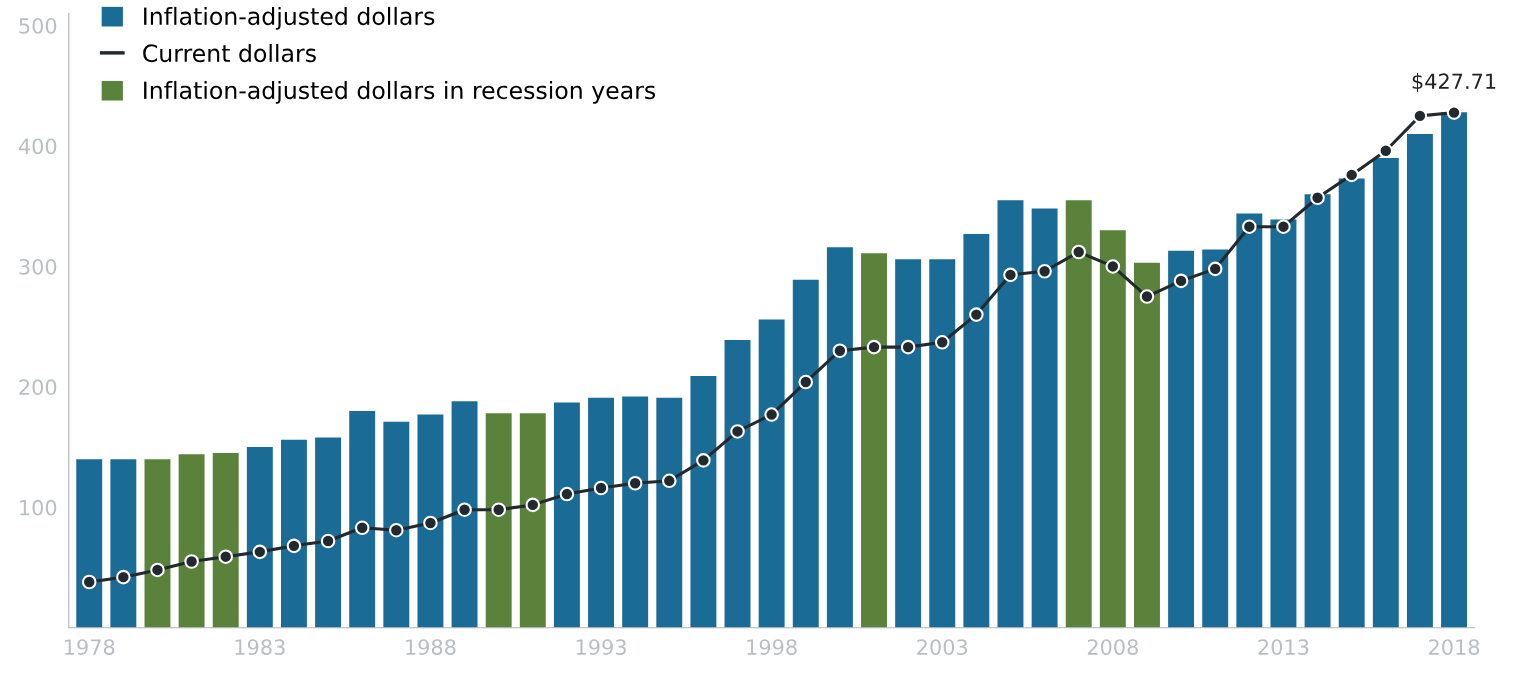  I want to click on y-tick-label: 200, so click(38, 387).